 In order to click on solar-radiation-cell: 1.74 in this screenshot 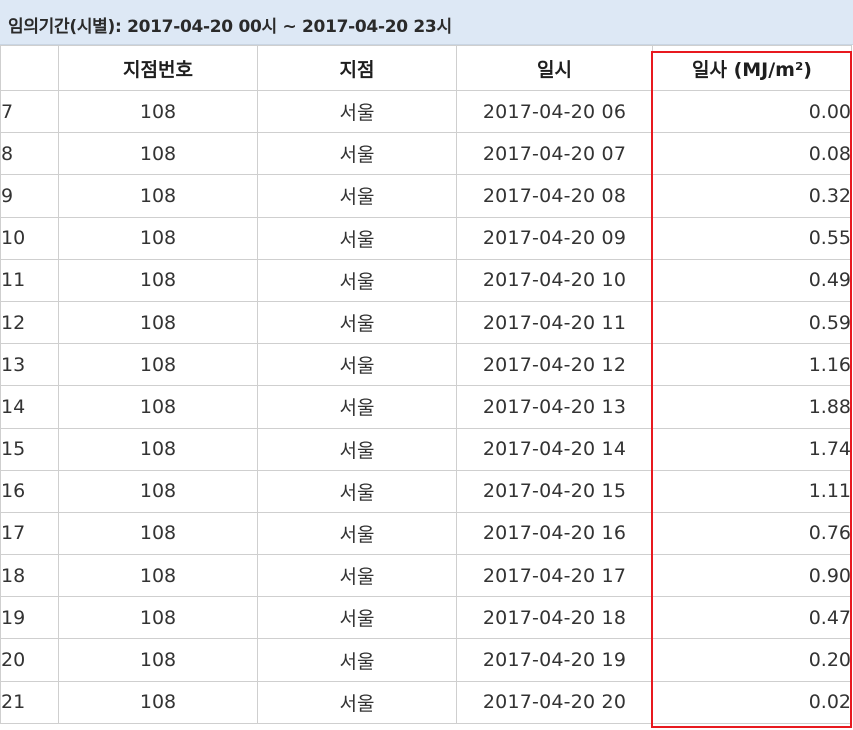, I will do `click(752, 449)`.